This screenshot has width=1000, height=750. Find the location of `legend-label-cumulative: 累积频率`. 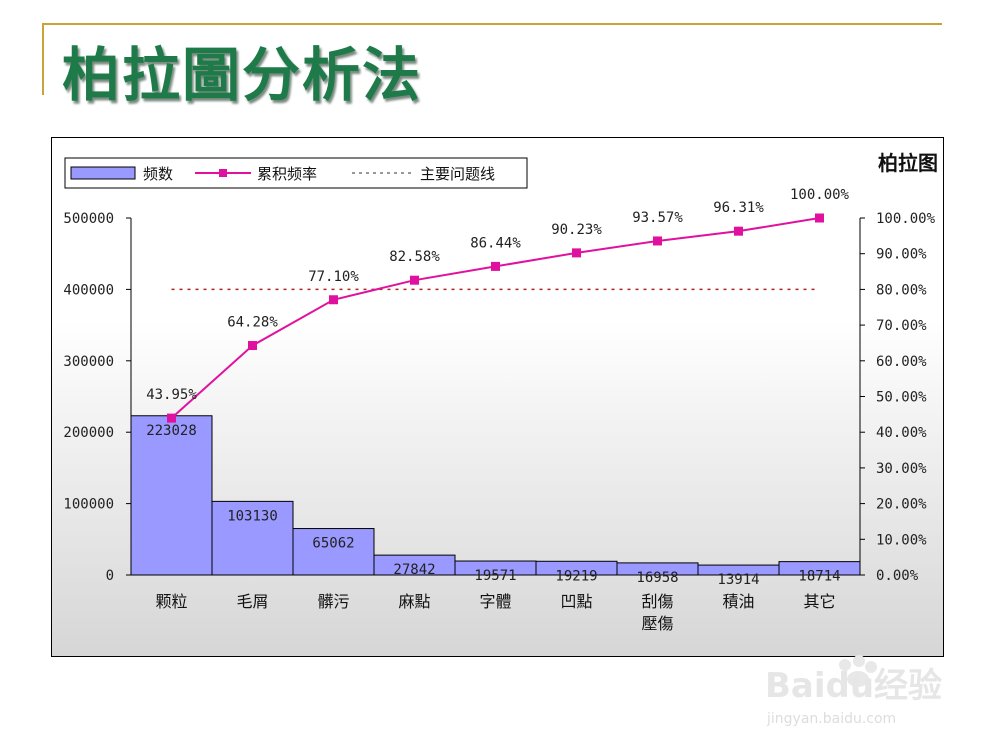

legend-label-cumulative: 累积频率 is located at coordinates (287, 174).